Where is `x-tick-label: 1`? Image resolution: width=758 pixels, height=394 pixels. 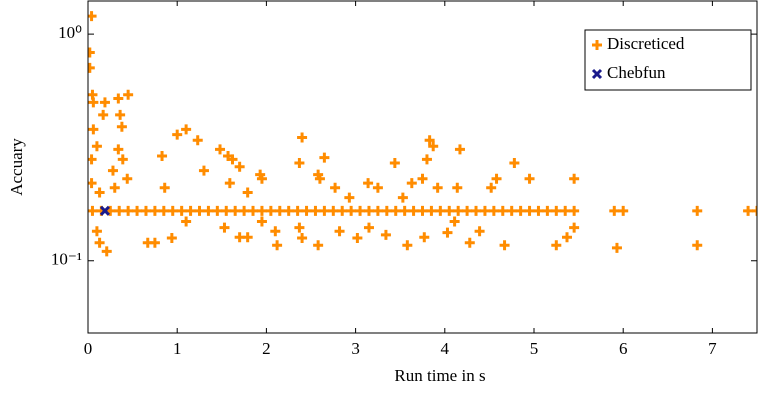
x-tick-label: 1 is located at coordinates (177, 348).